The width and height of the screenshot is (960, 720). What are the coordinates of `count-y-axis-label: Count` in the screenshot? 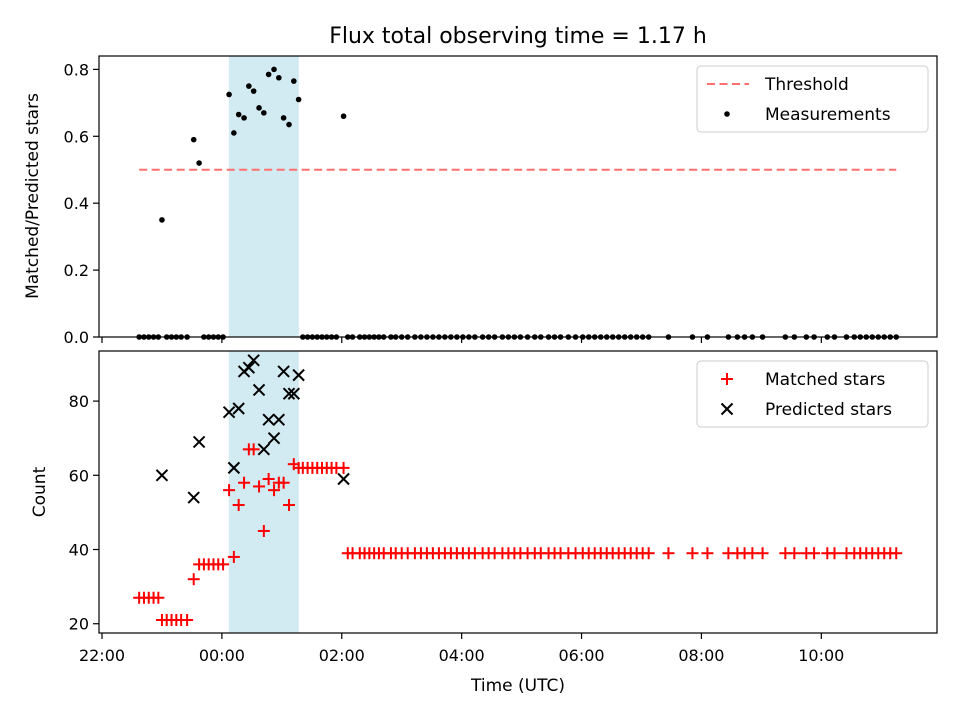 It's located at (40, 491).